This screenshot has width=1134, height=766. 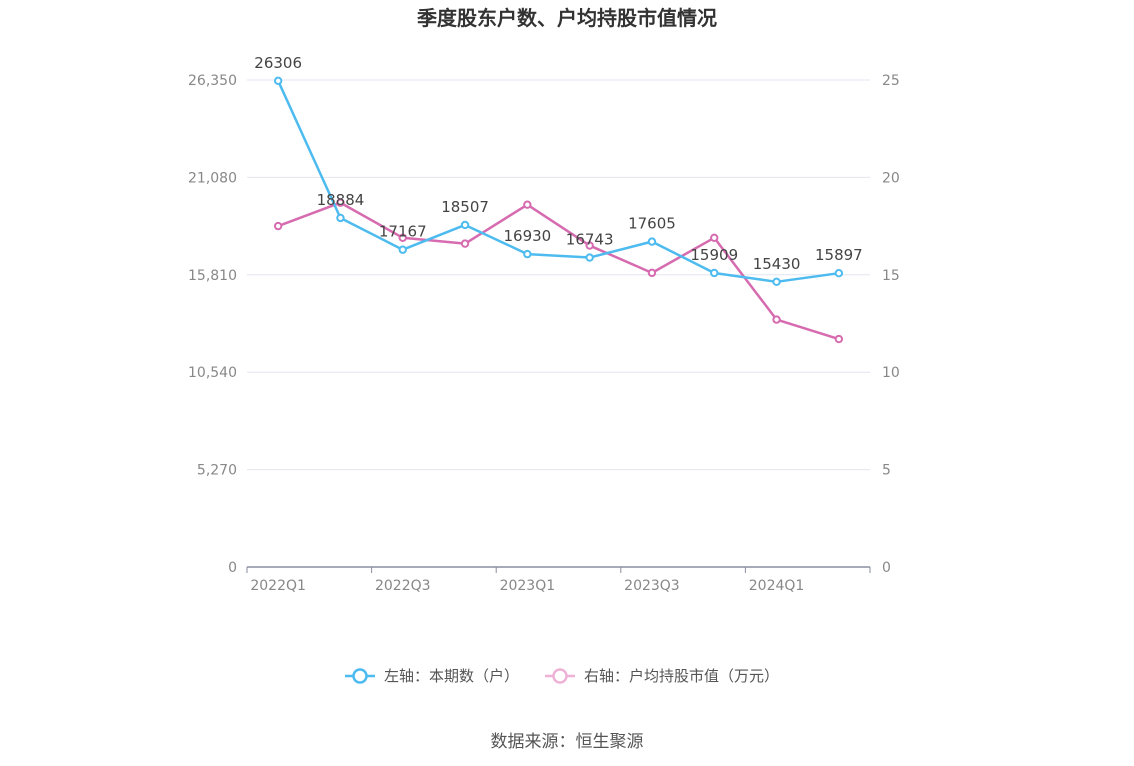 I want to click on source-note: 数据来源：恒生聚源, so click(x=567, y=742).